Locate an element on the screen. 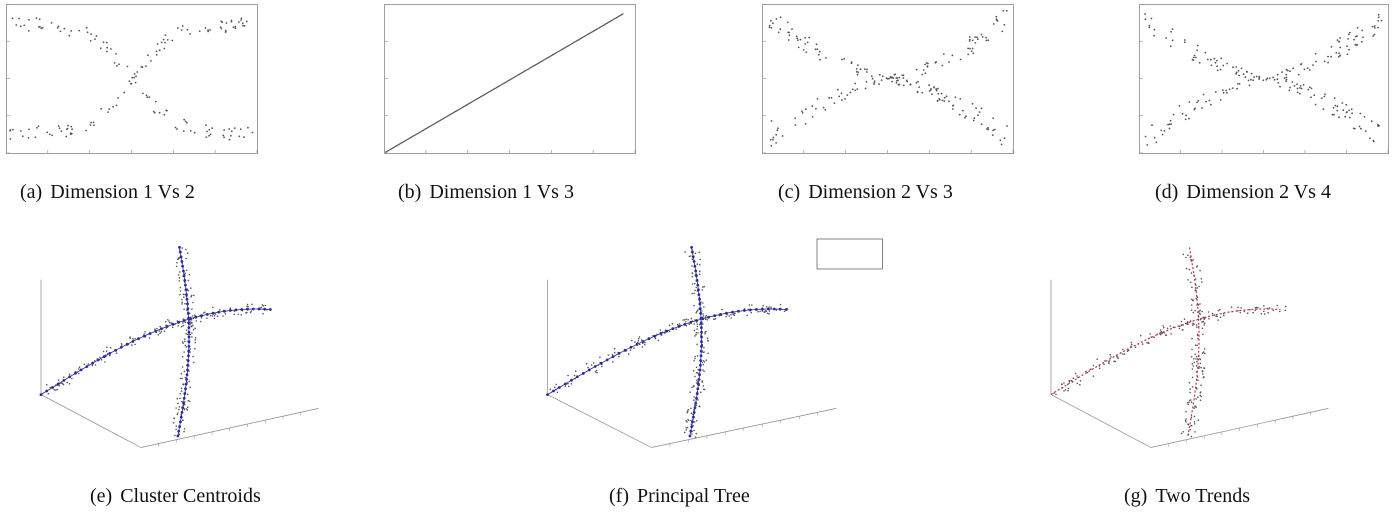  caption-b-tag: (b) is located at coordinates (410, 192).